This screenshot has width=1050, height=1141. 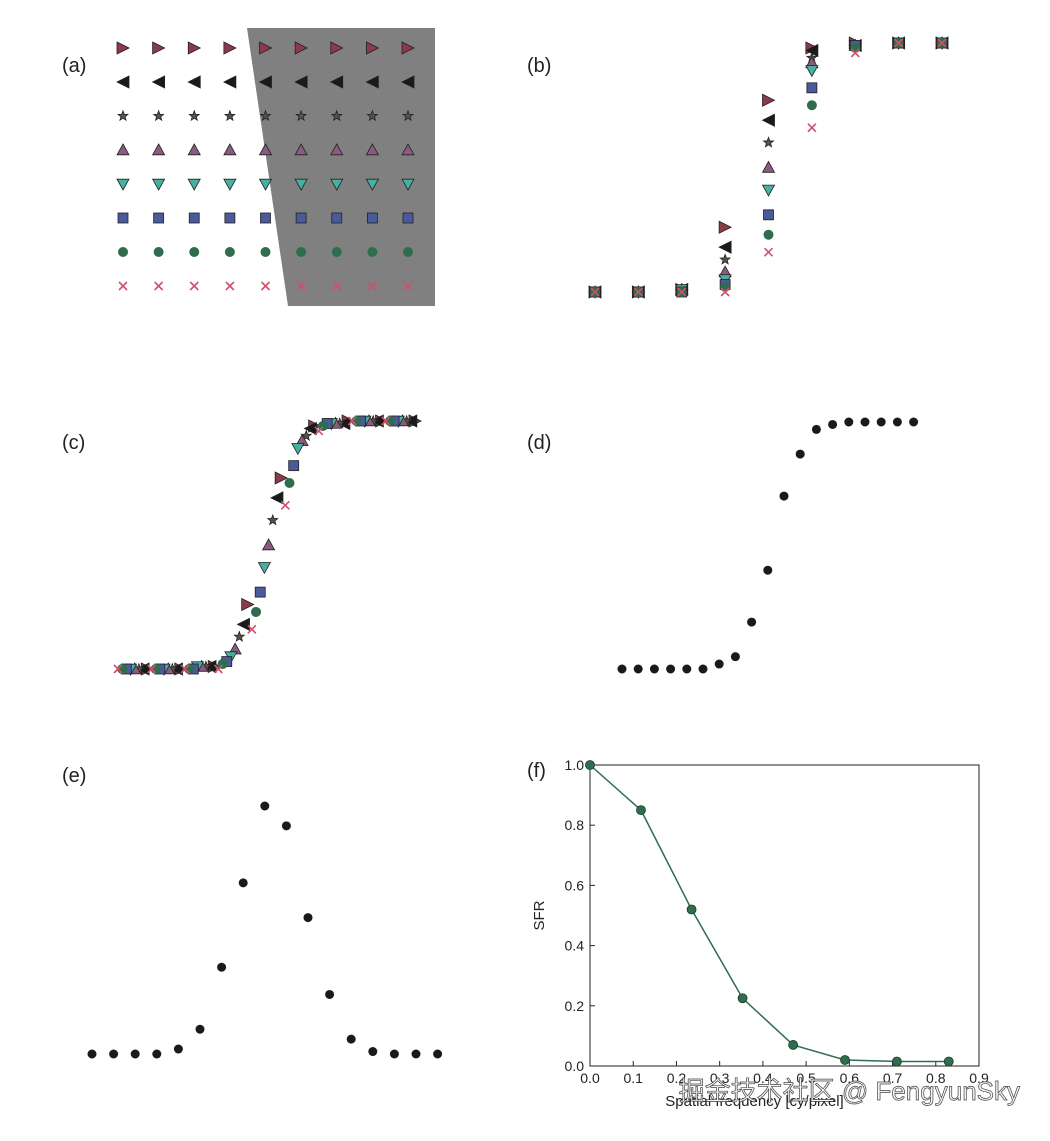 I want to click on y-tick-label: 1.0, so click(x=575, y=765).